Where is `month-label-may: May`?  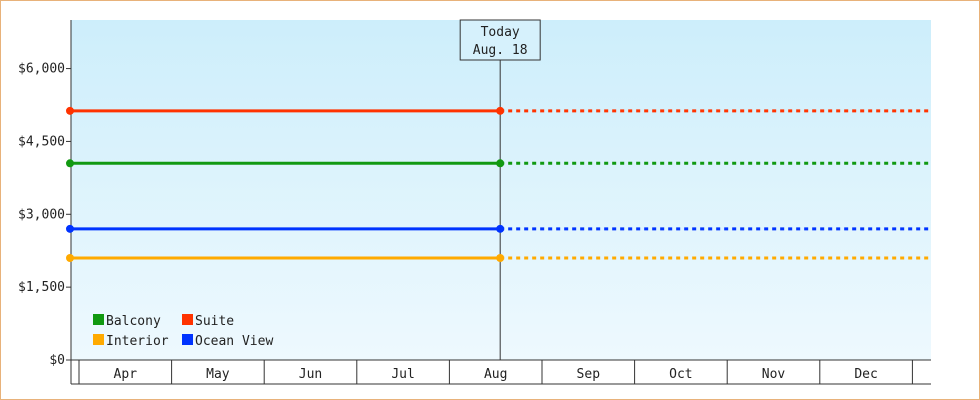 month-label-may: May is located at coordinates (218, 374).